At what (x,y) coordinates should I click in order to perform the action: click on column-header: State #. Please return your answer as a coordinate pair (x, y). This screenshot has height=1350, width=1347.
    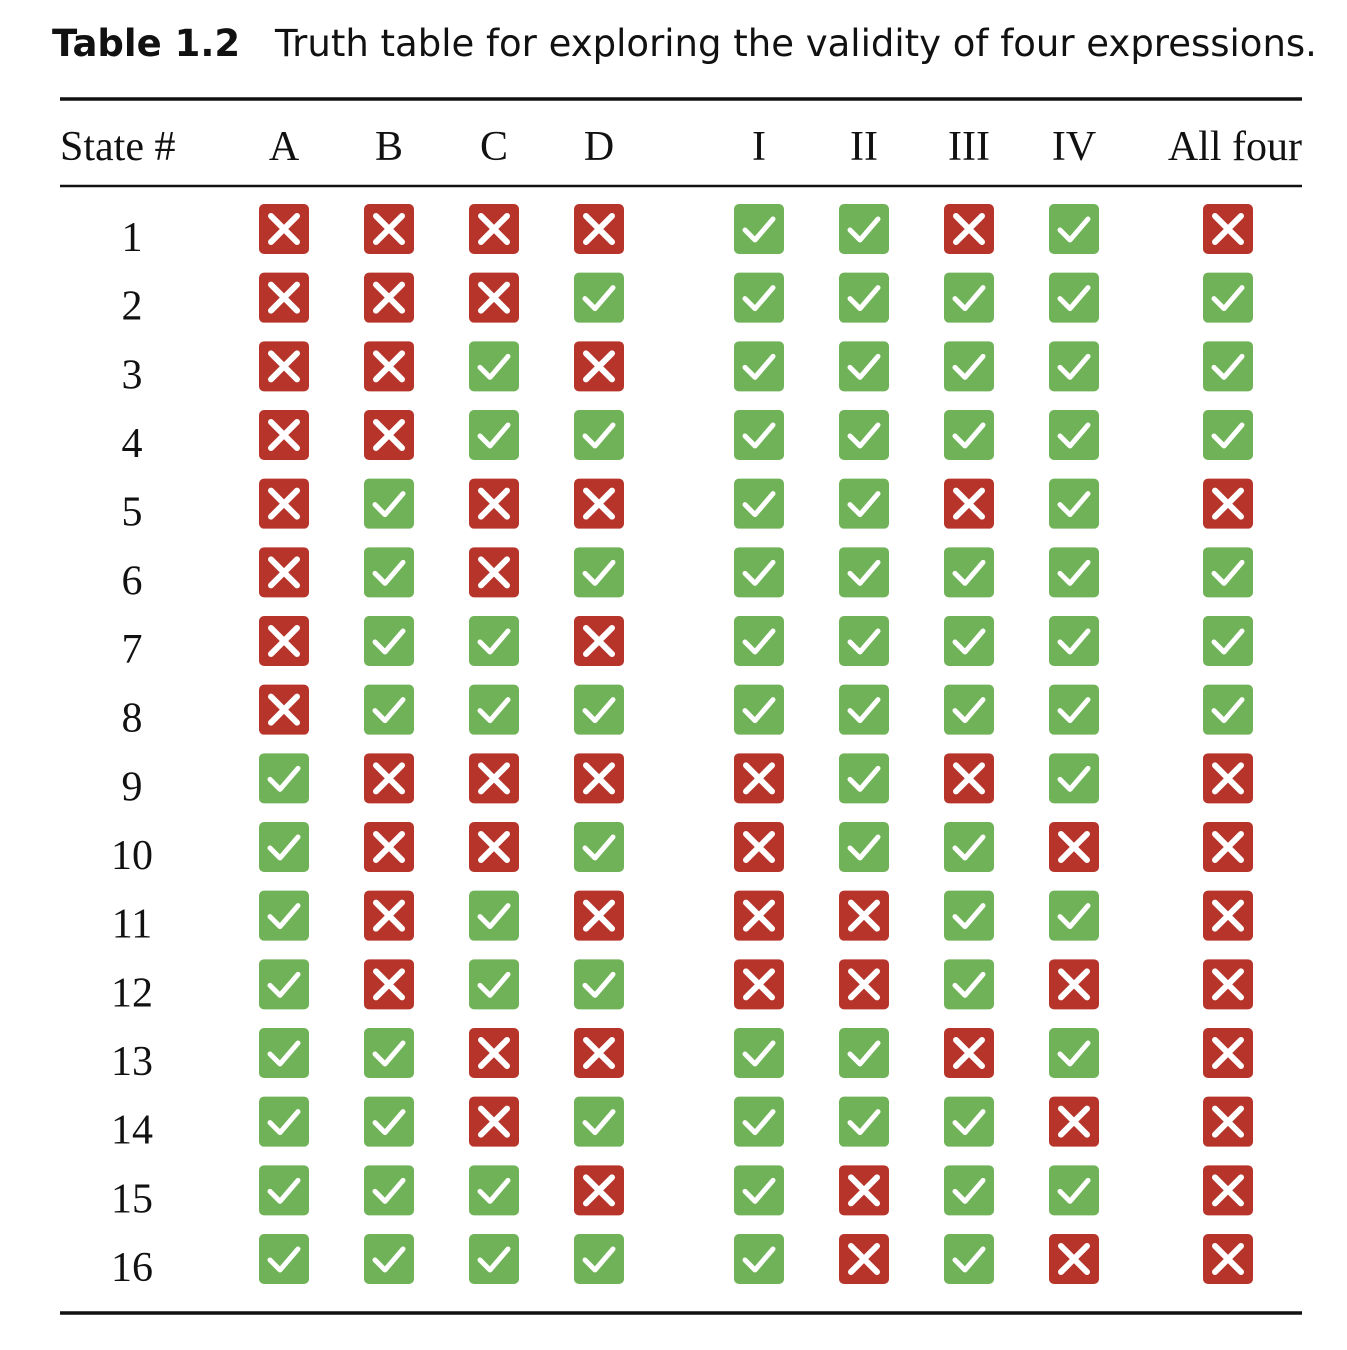
    Looking at the image, I should click on (117, 147).